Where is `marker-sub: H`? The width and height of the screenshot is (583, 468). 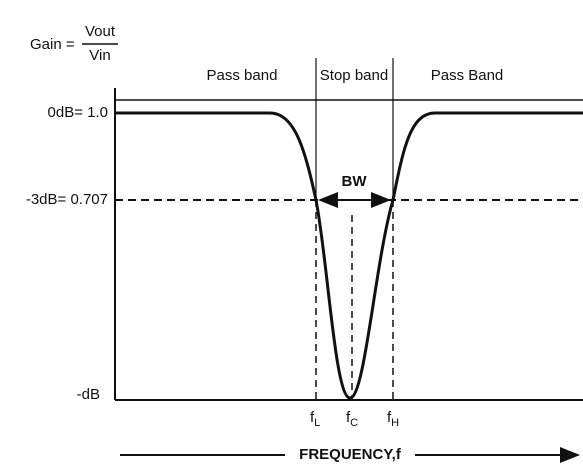
marker-sub: H is located at coordinates (395, 423).